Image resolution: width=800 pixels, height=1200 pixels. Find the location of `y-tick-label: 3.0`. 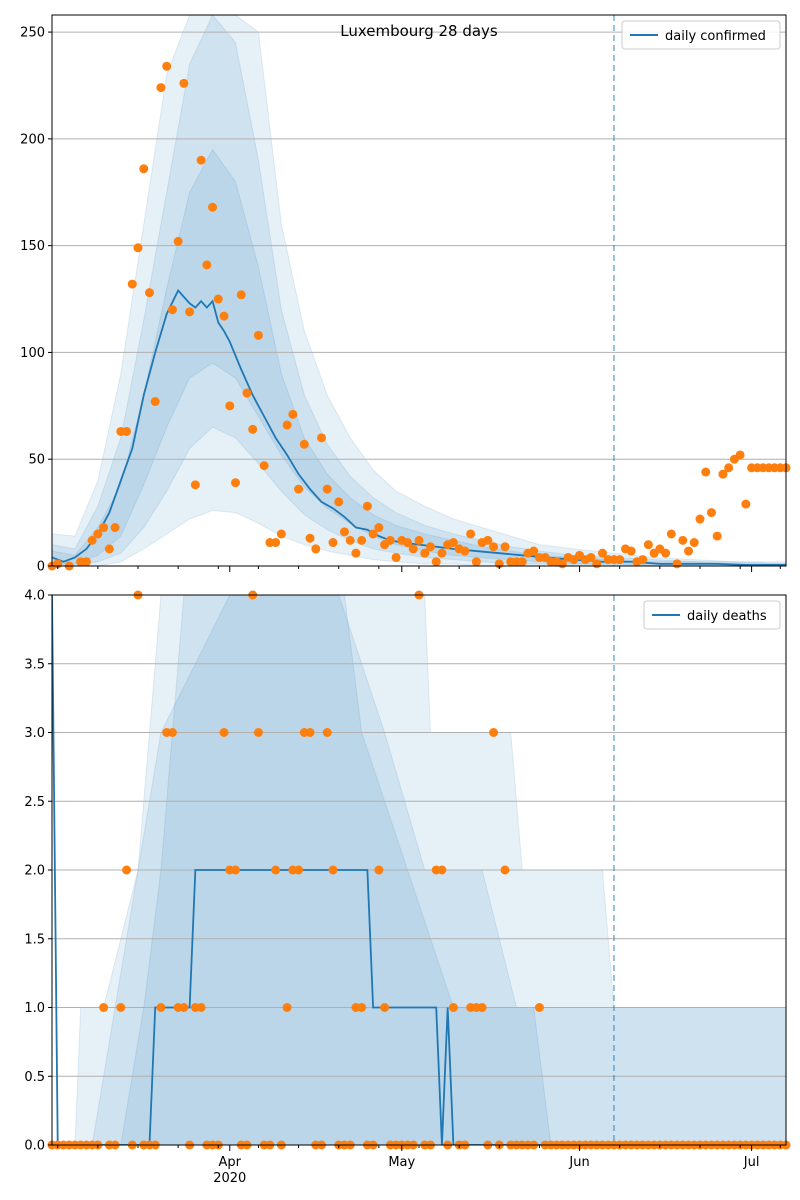

y-tick-label: 3.0 is located at coordinates (34, 733).